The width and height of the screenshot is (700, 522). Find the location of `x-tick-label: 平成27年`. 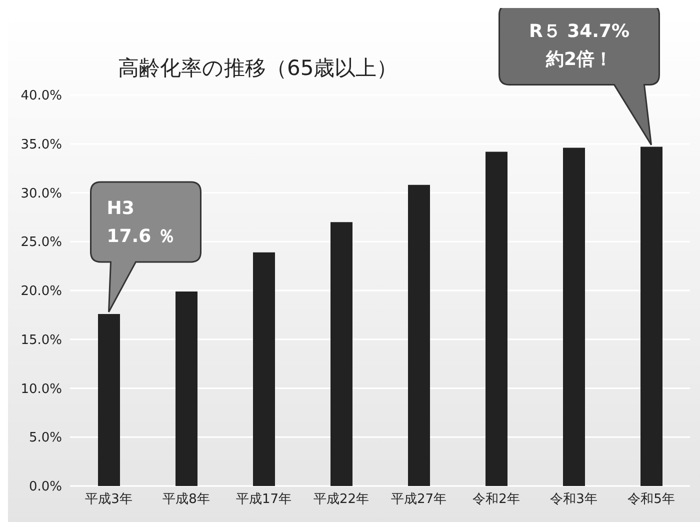

x-tick-label: 平成27年 is located at coordinates (418, 500).